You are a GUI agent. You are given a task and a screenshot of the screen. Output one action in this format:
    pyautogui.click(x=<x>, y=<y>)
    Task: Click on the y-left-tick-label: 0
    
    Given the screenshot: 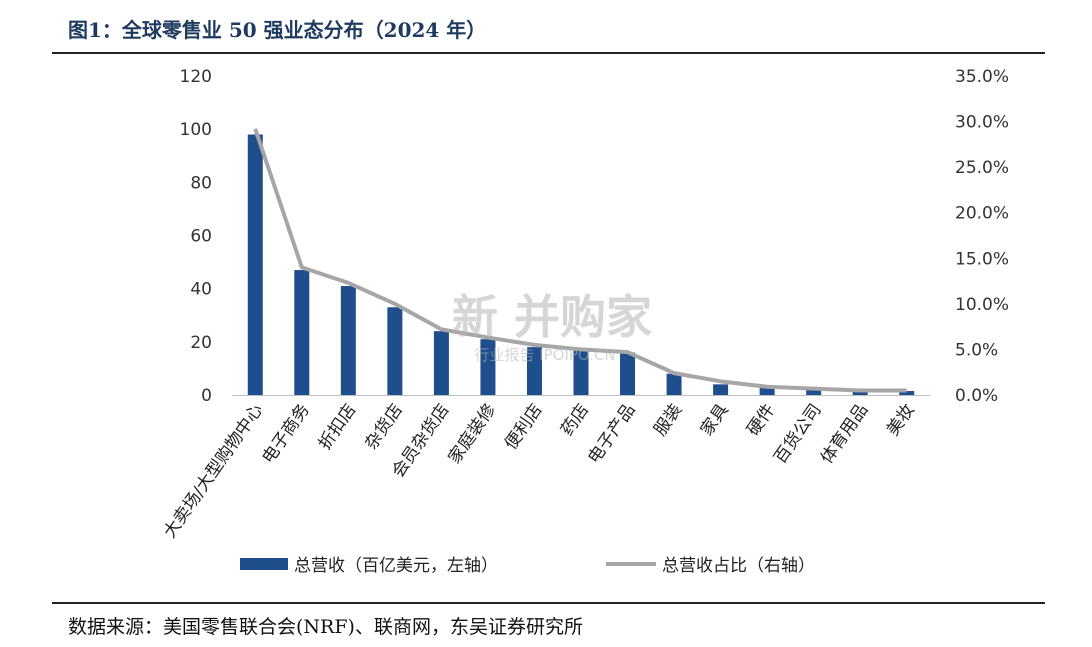 What is the action you would take?
    pyautogui.click(x=206, y=396)
    